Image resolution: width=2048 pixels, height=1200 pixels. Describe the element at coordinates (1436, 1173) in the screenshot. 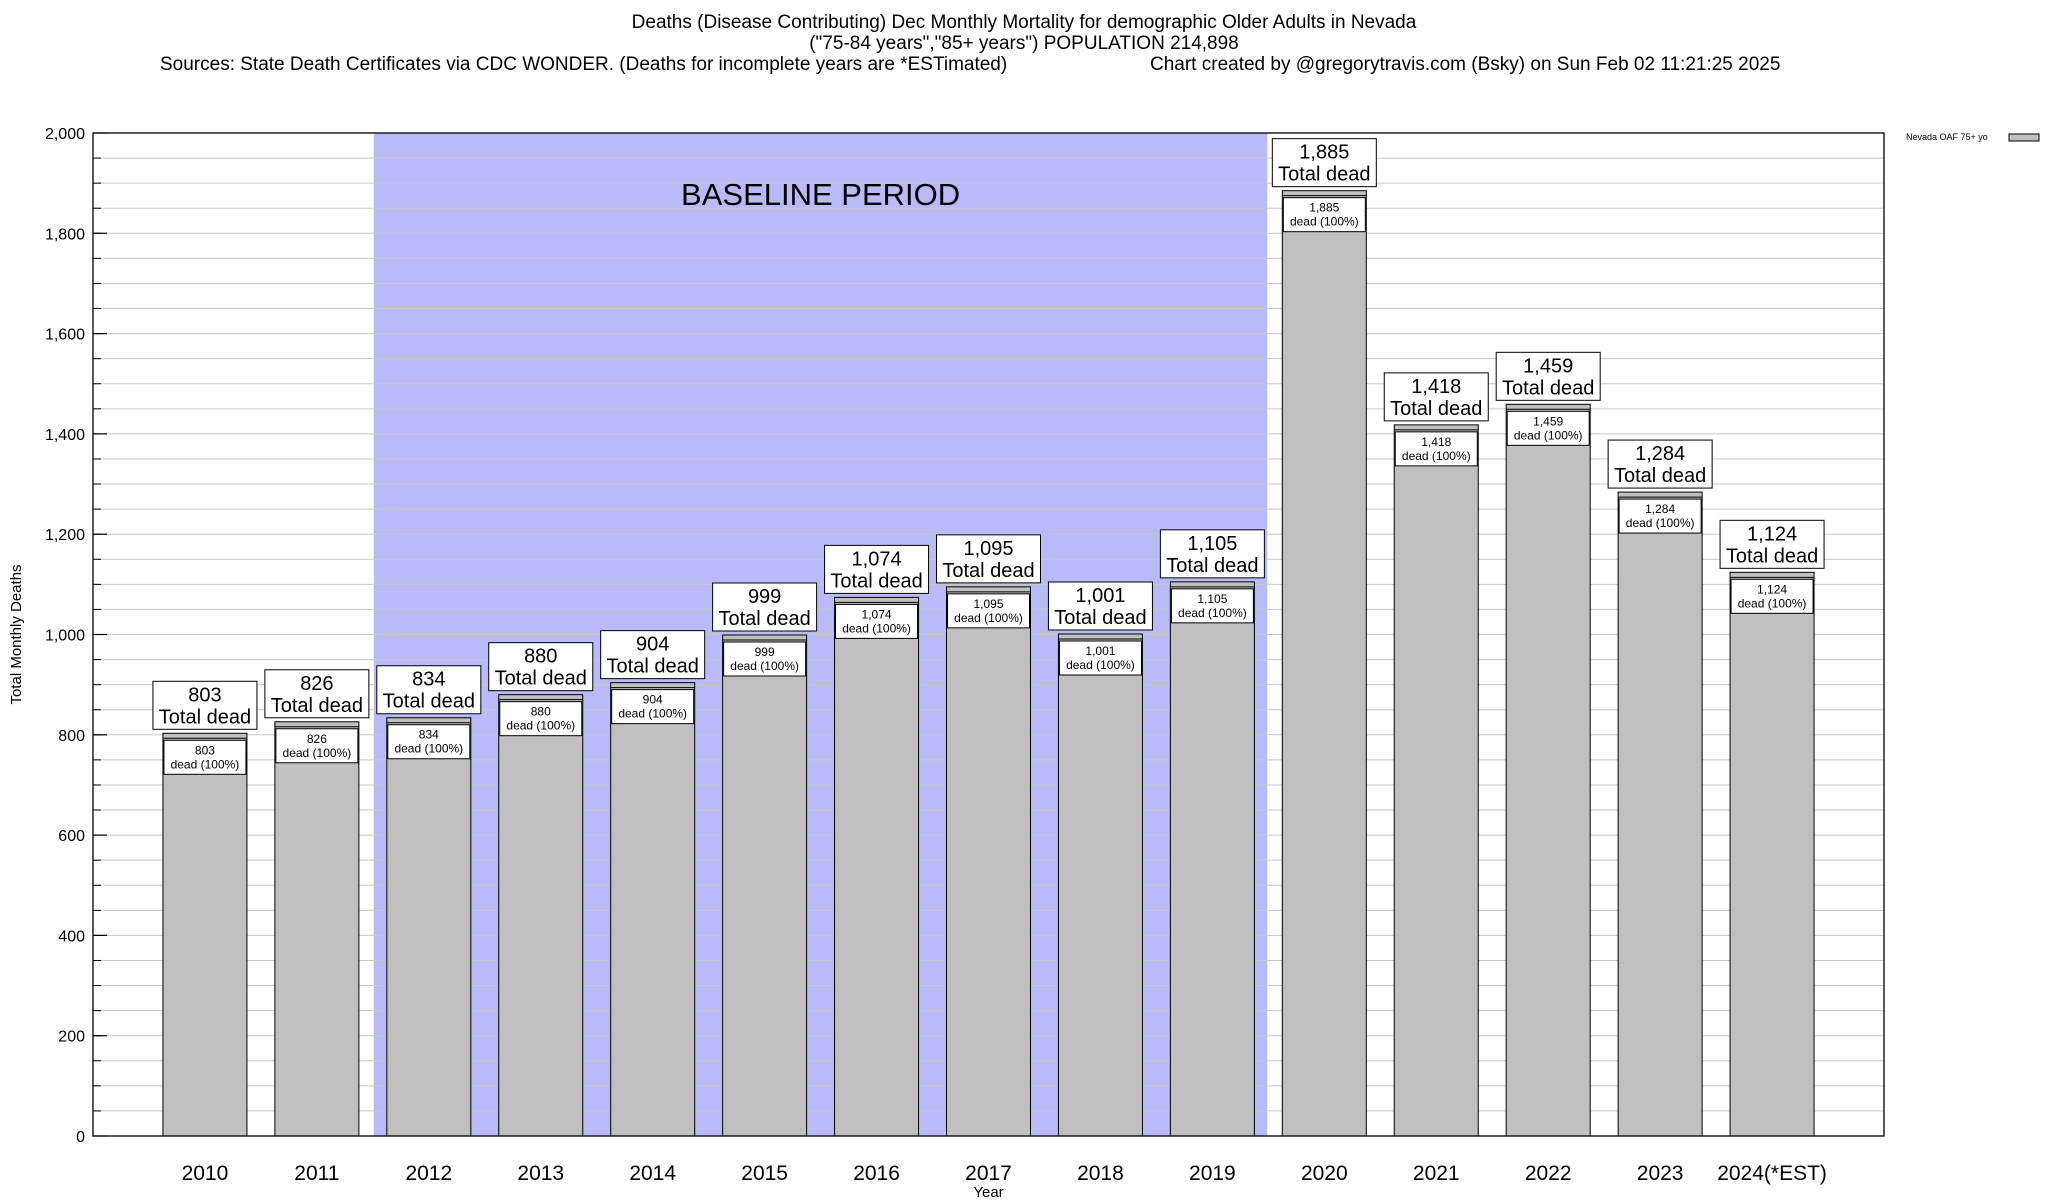

I see `x-tick-label: 2021` at that location.